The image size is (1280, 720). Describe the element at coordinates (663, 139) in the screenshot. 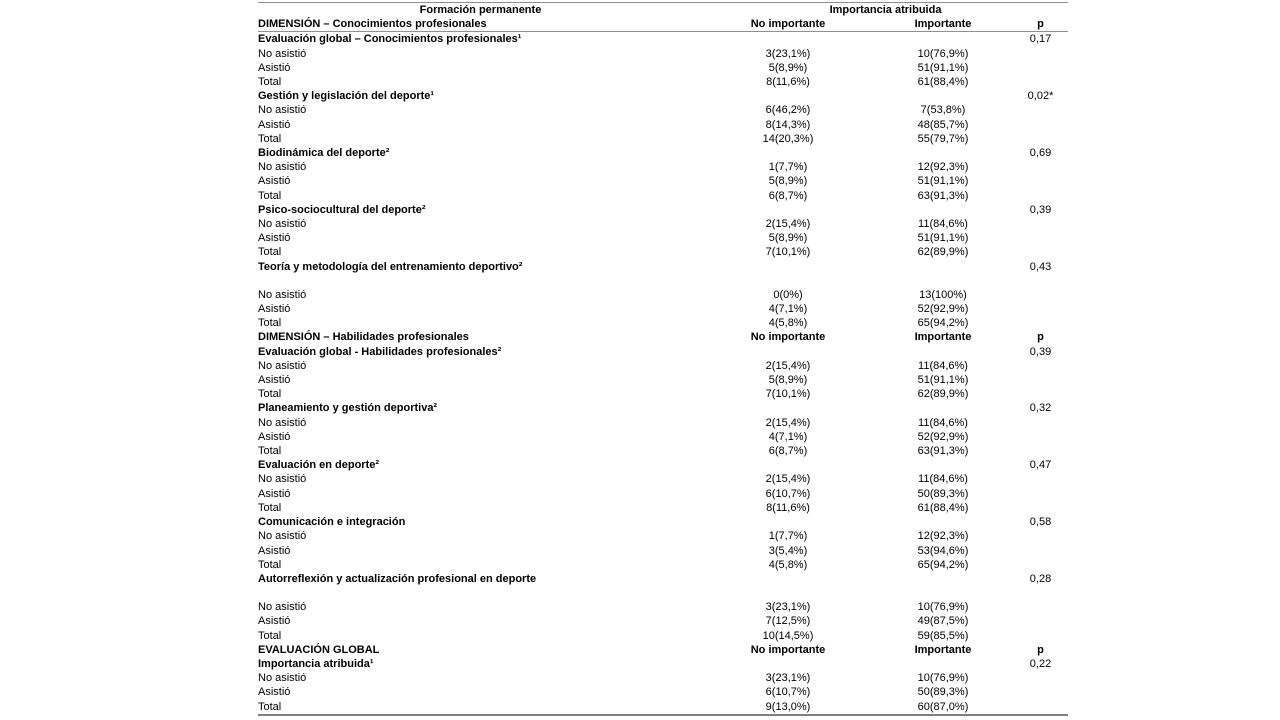

I see `table-row: Total 14(20,3%) 55(79,7%)` at that location.